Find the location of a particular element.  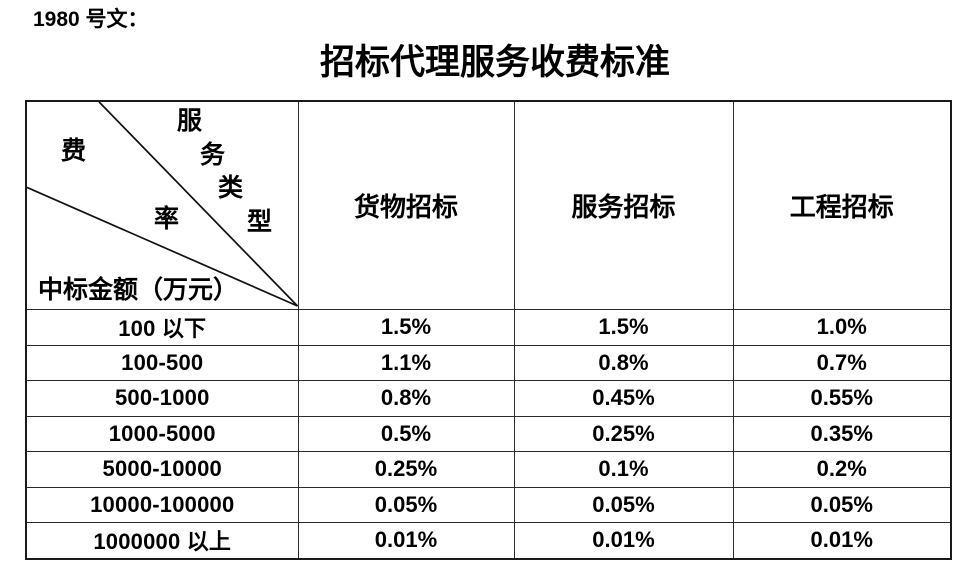

value-cell: 1.0% is located at coordinates (842, 327).